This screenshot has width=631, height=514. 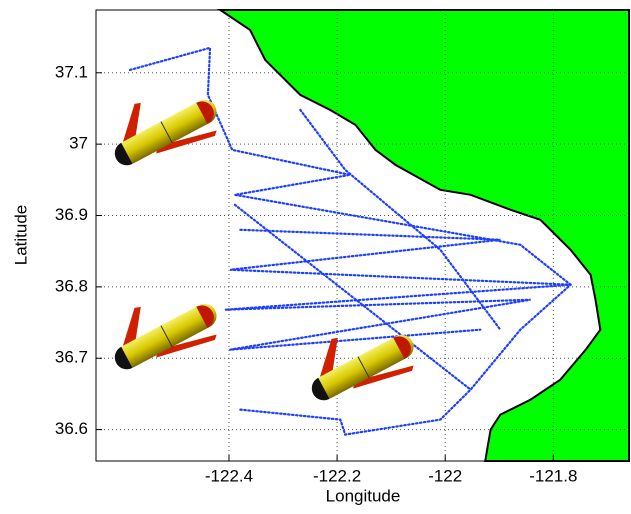 I want to click on x-tick-label: -122.4, so click(x=229, y=475).